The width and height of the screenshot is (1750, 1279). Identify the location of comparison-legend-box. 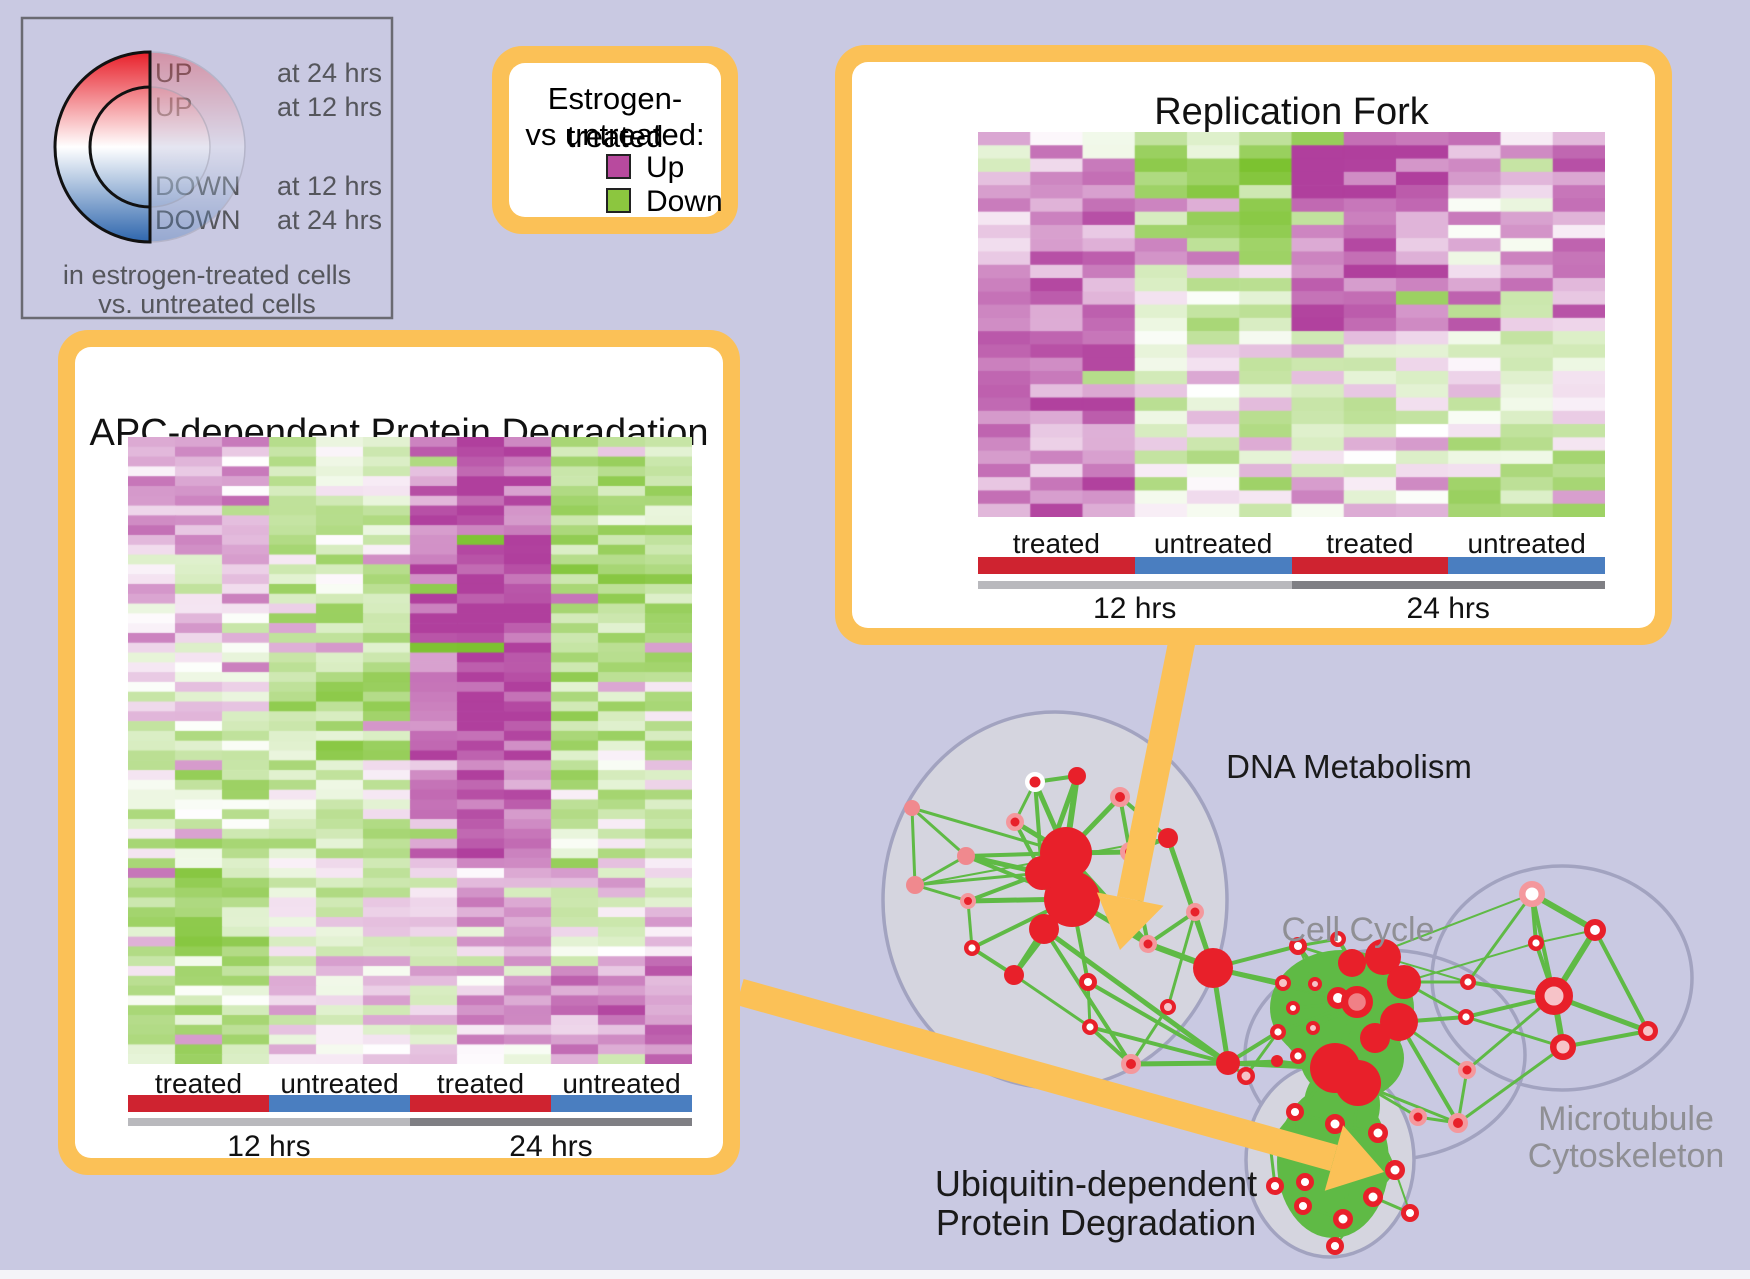
(207, 168).